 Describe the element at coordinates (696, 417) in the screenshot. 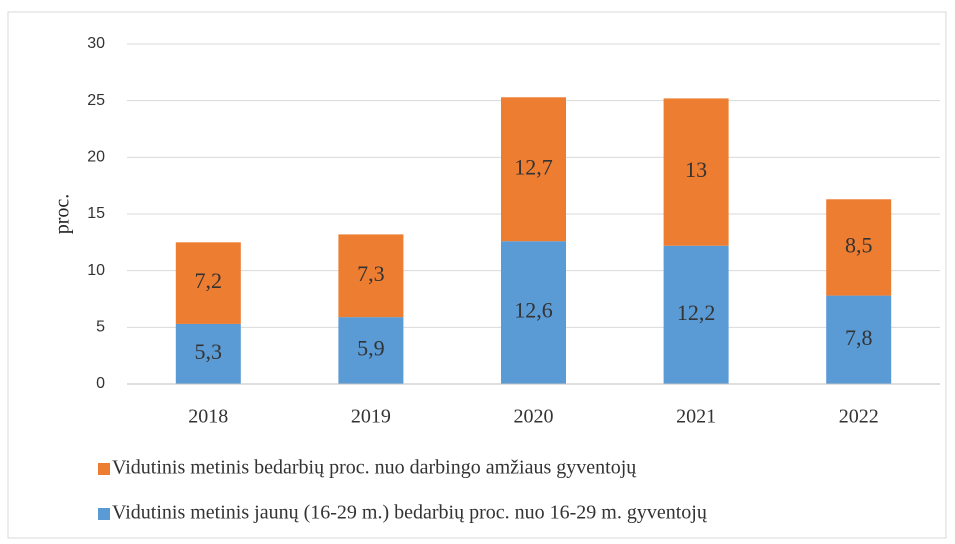

I see `x-tick-label: 2021` at that location.